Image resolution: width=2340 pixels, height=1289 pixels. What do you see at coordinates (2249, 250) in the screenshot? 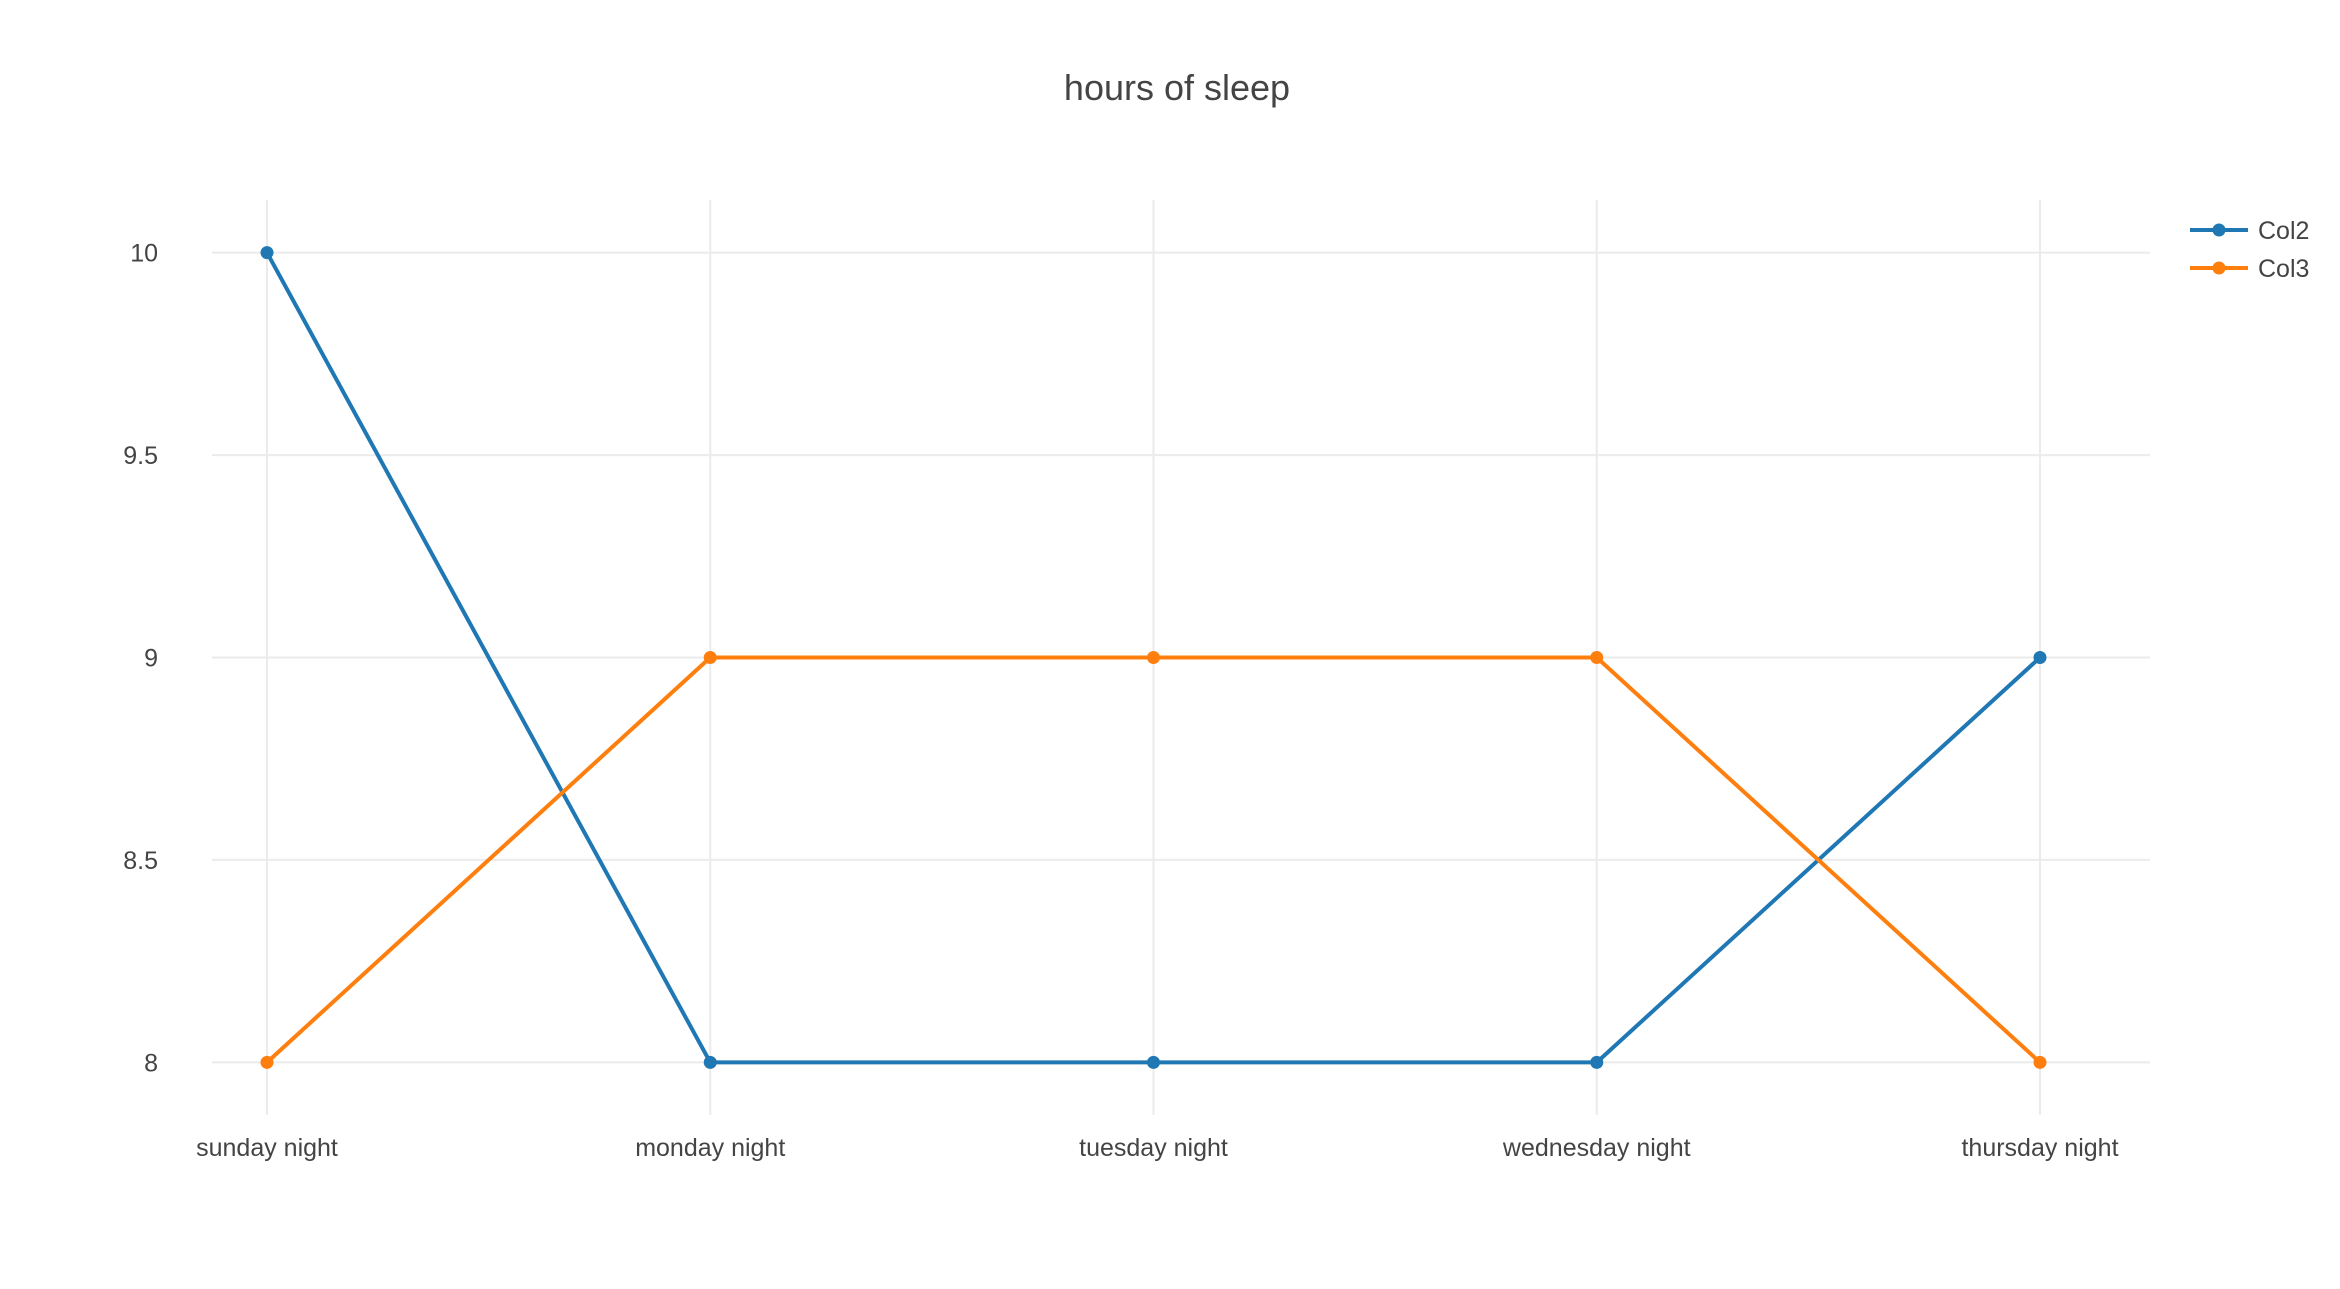
I see `legend: Col2 Col3` at bounding box center [2249, 250].